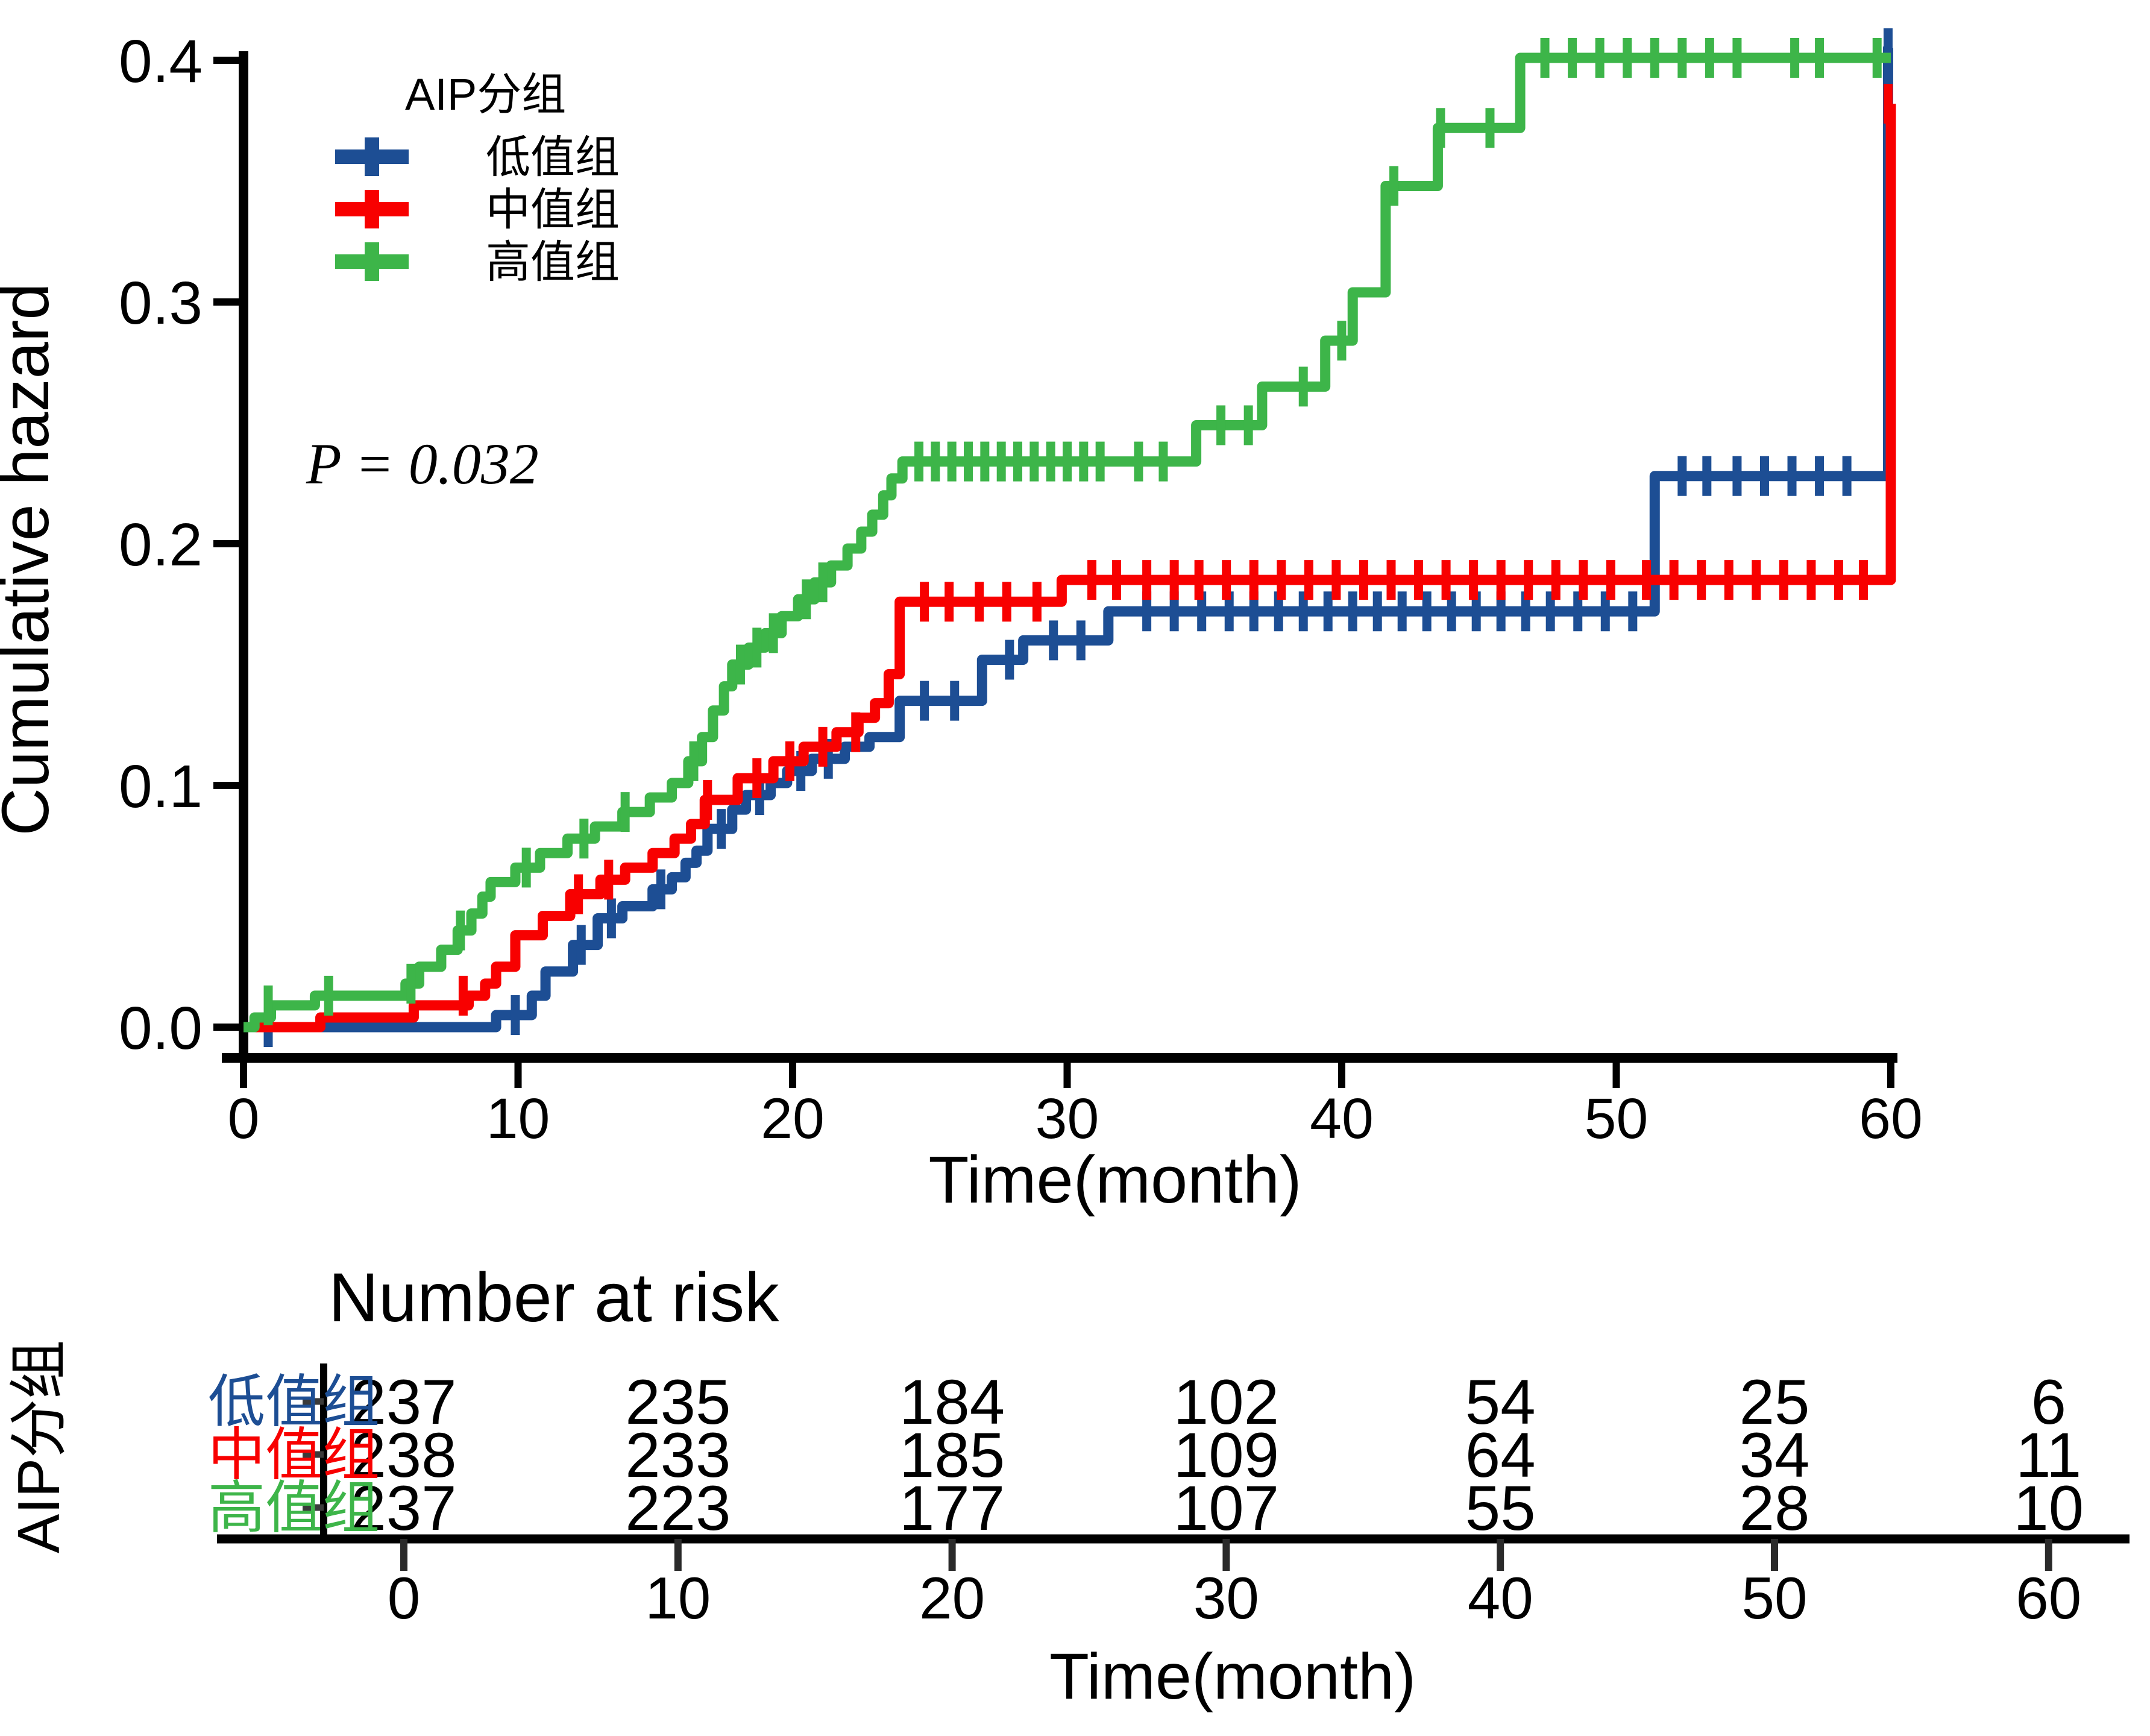 The height and width of the screenshot is (1736, 2150). I want to click on risk-table-title: Number at risk, so click(553, 1297).